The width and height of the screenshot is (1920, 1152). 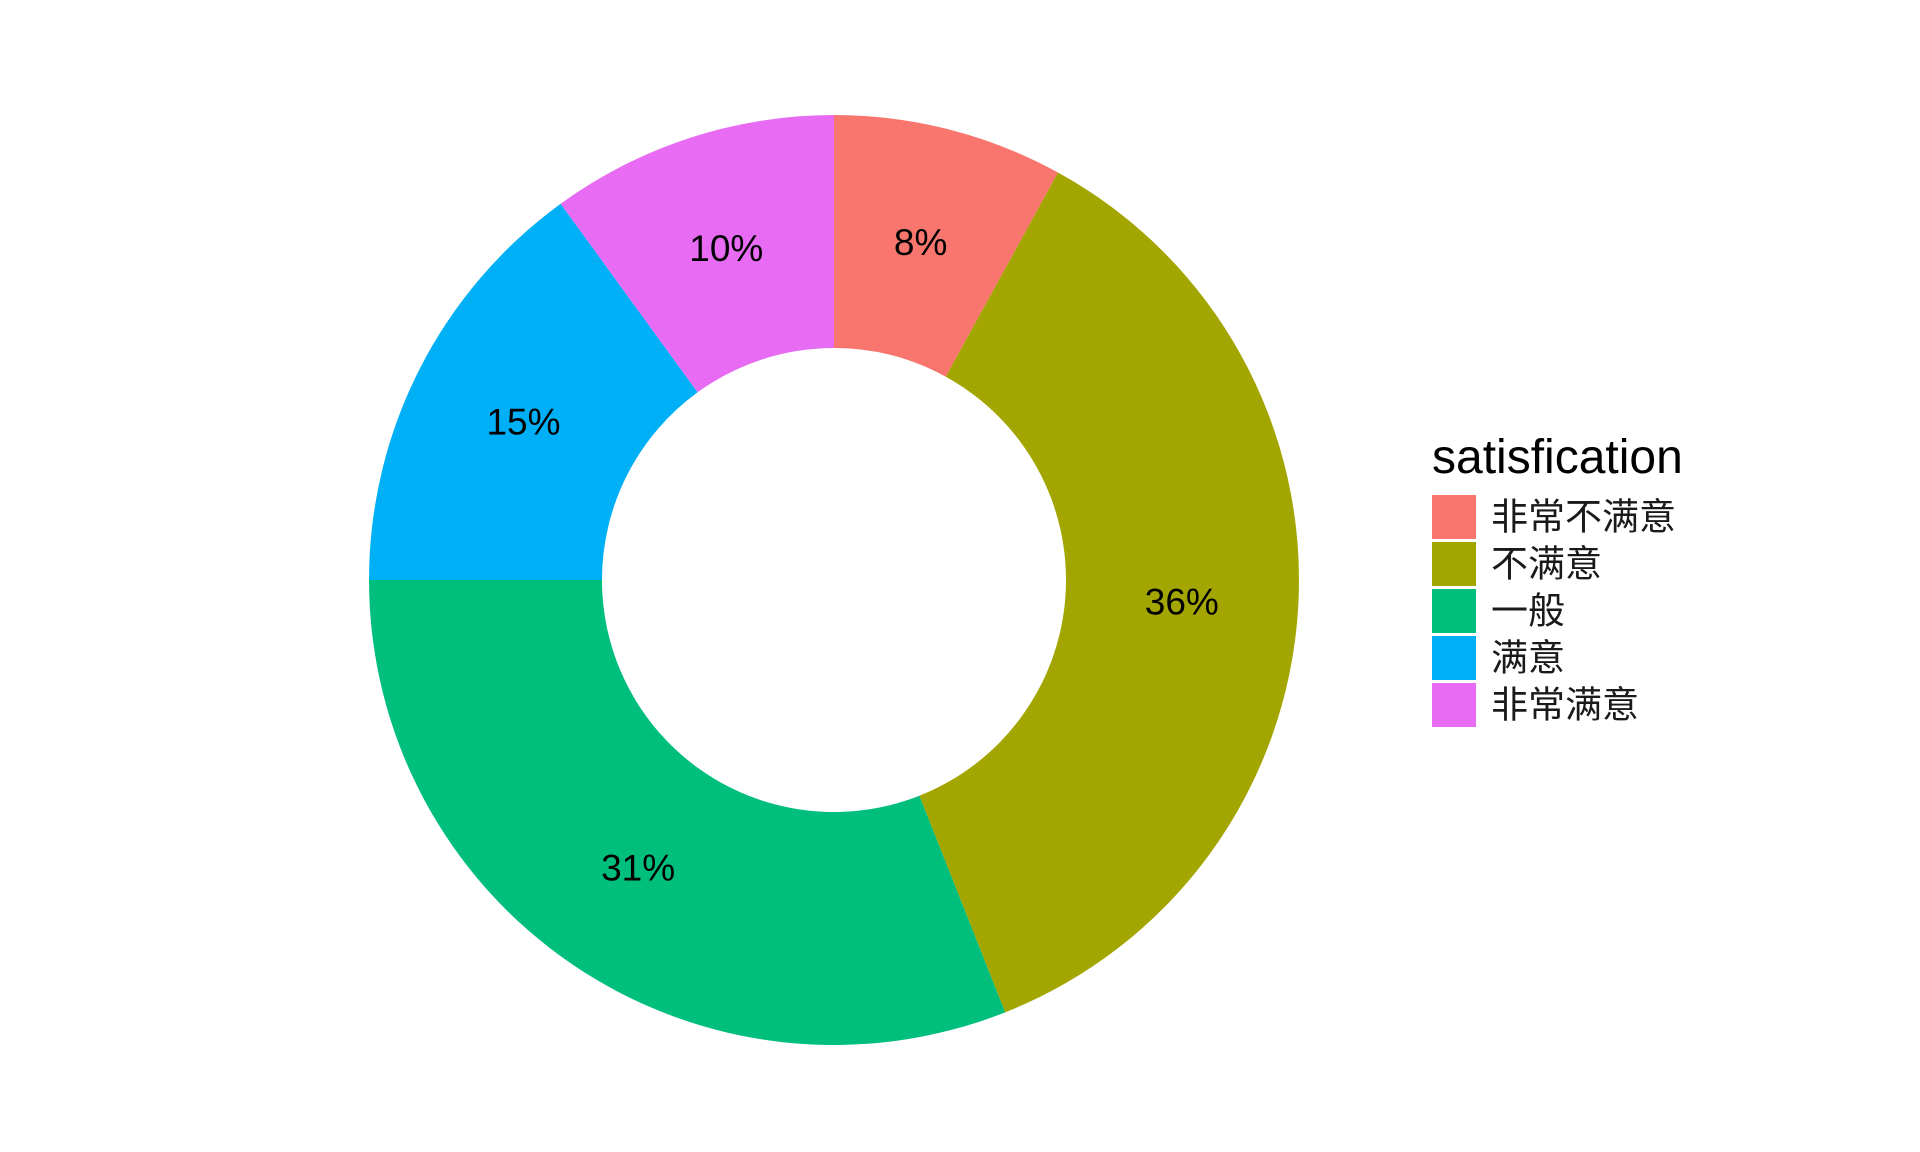 I want to click on slice-label-5: 10%, so click(x=726, y=248).